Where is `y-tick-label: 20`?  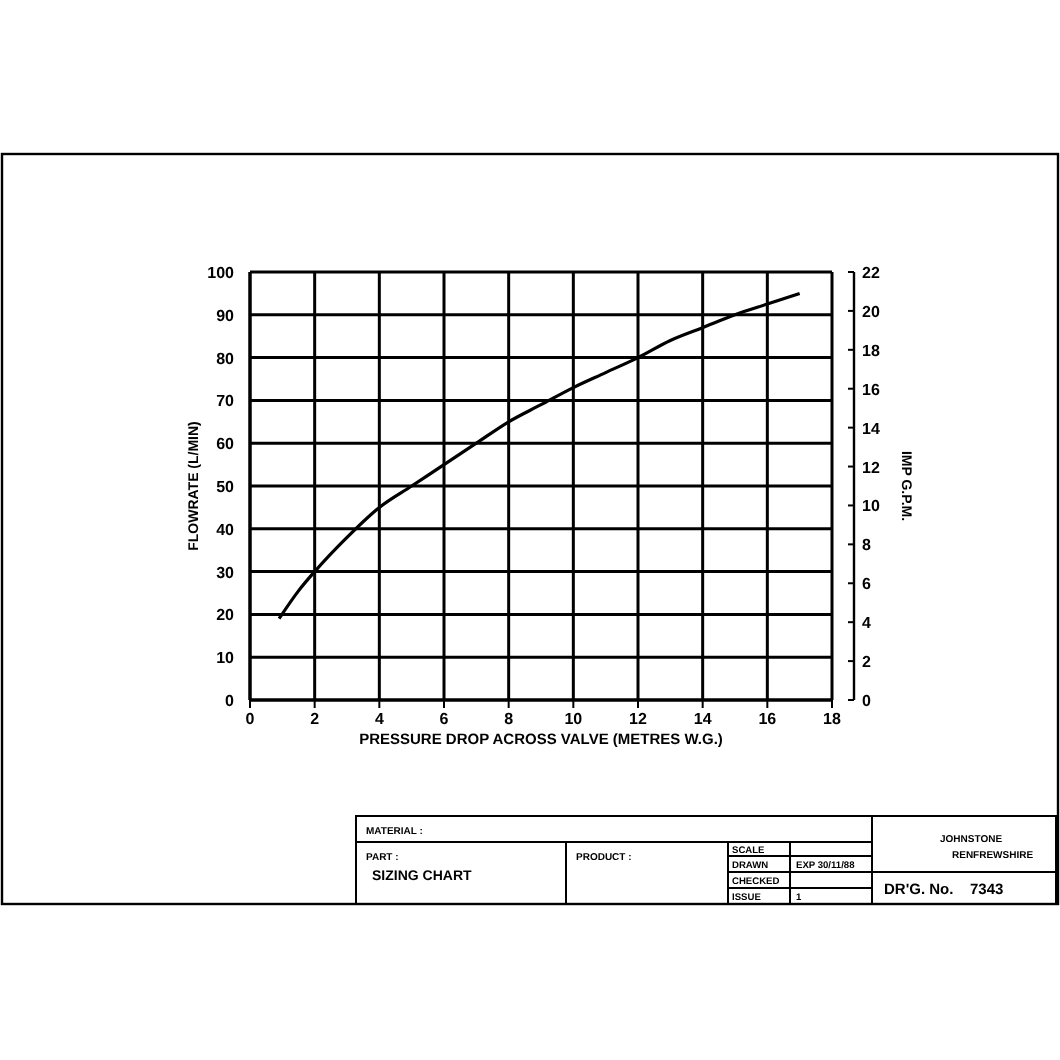
y-tick-label: 20 is located at coordinates (226, 615).